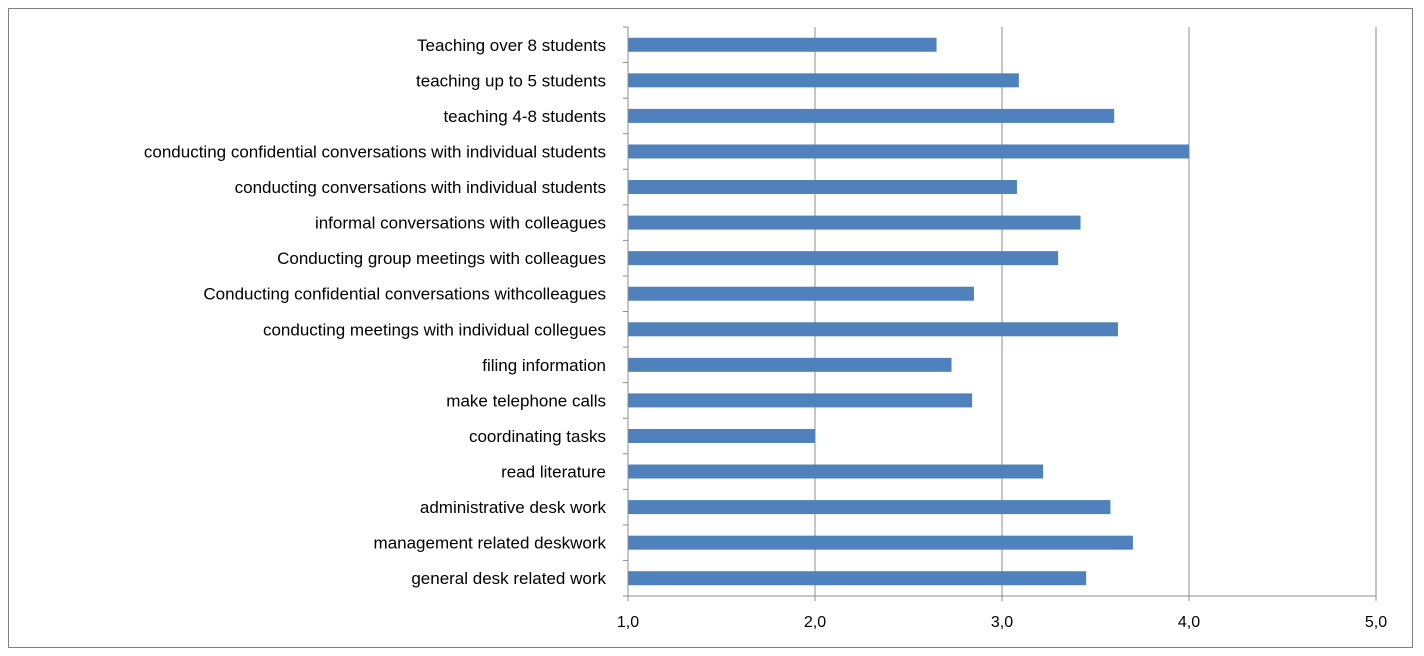 The image size is (1424, 656). Describe the element at coordinates (524, 116) in the screenshot. I see `category-label: teaching 4-8 students` at that location.